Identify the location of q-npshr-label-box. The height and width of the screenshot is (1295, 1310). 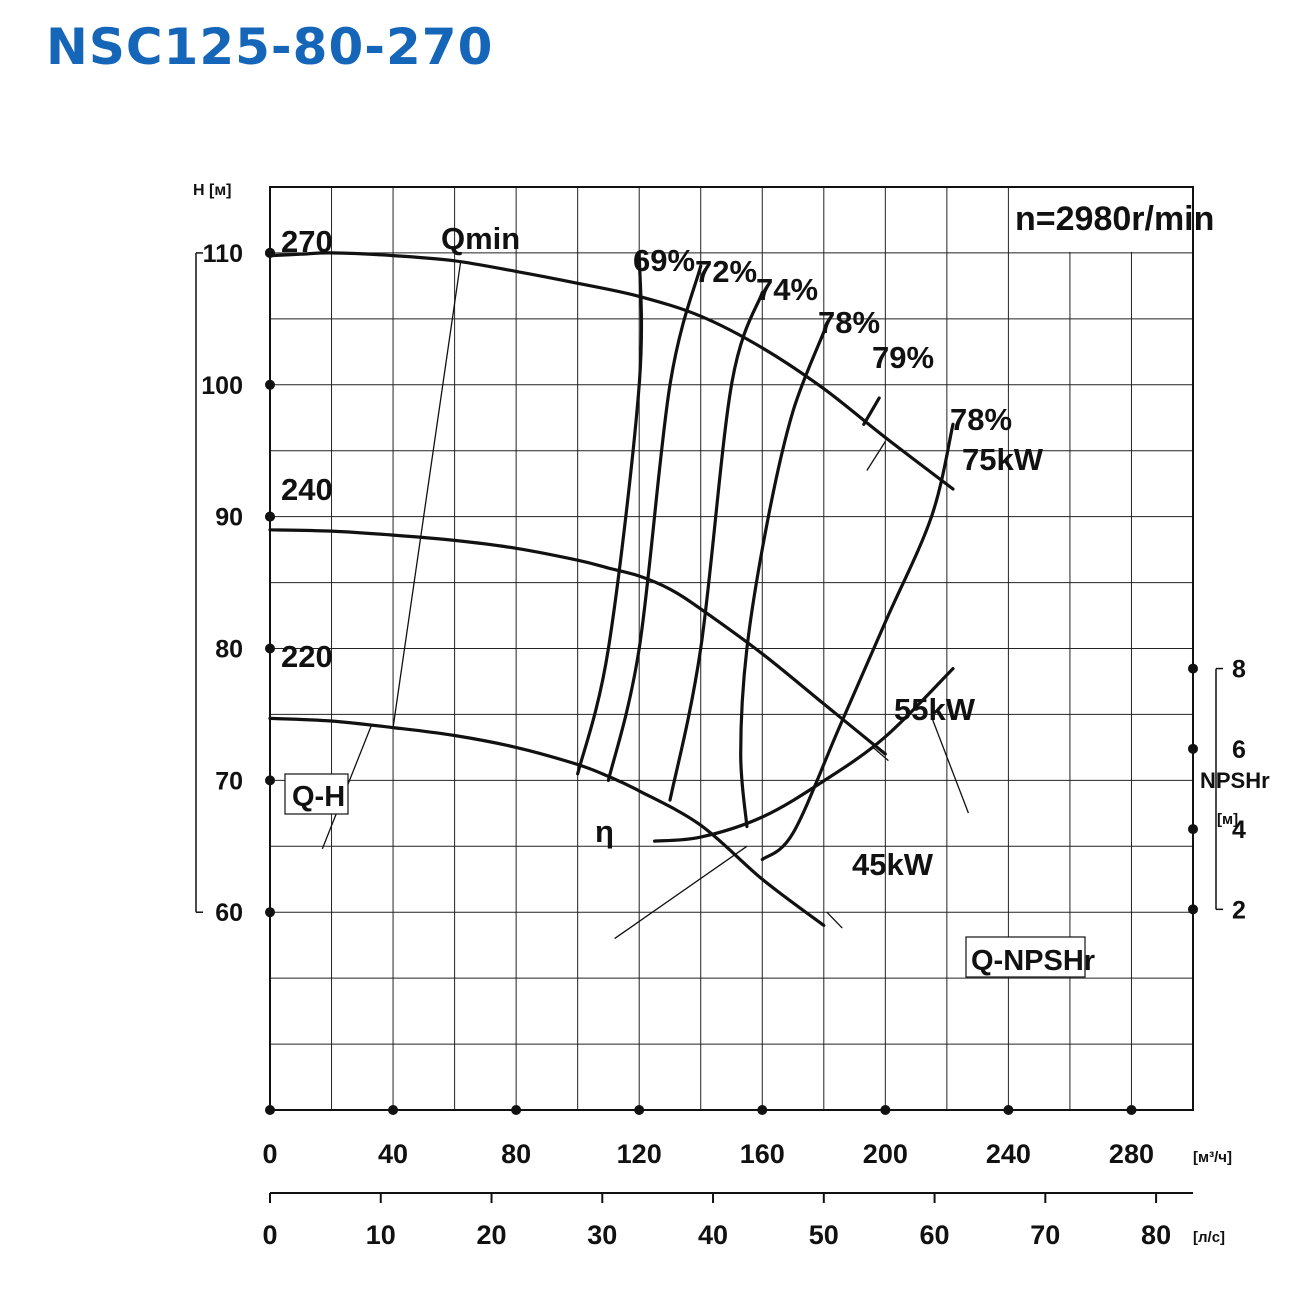
(1025, 957).